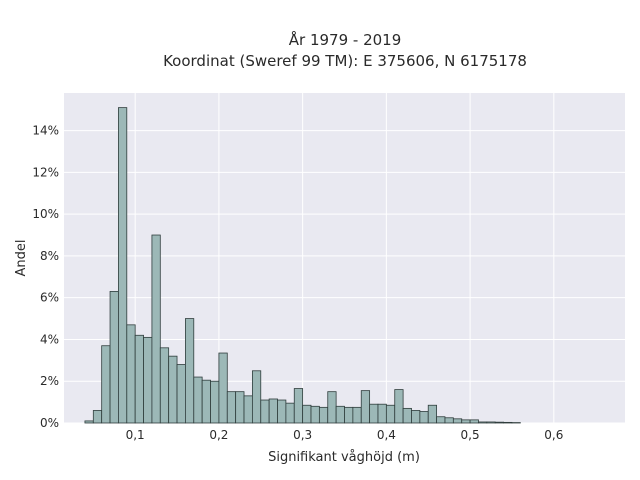 This screenshot has width=640, height=480. What do you see at coordinates (49, 256) in the screenshot?
I see `y-tick-label: 8%` at bounding box center [49, 256].